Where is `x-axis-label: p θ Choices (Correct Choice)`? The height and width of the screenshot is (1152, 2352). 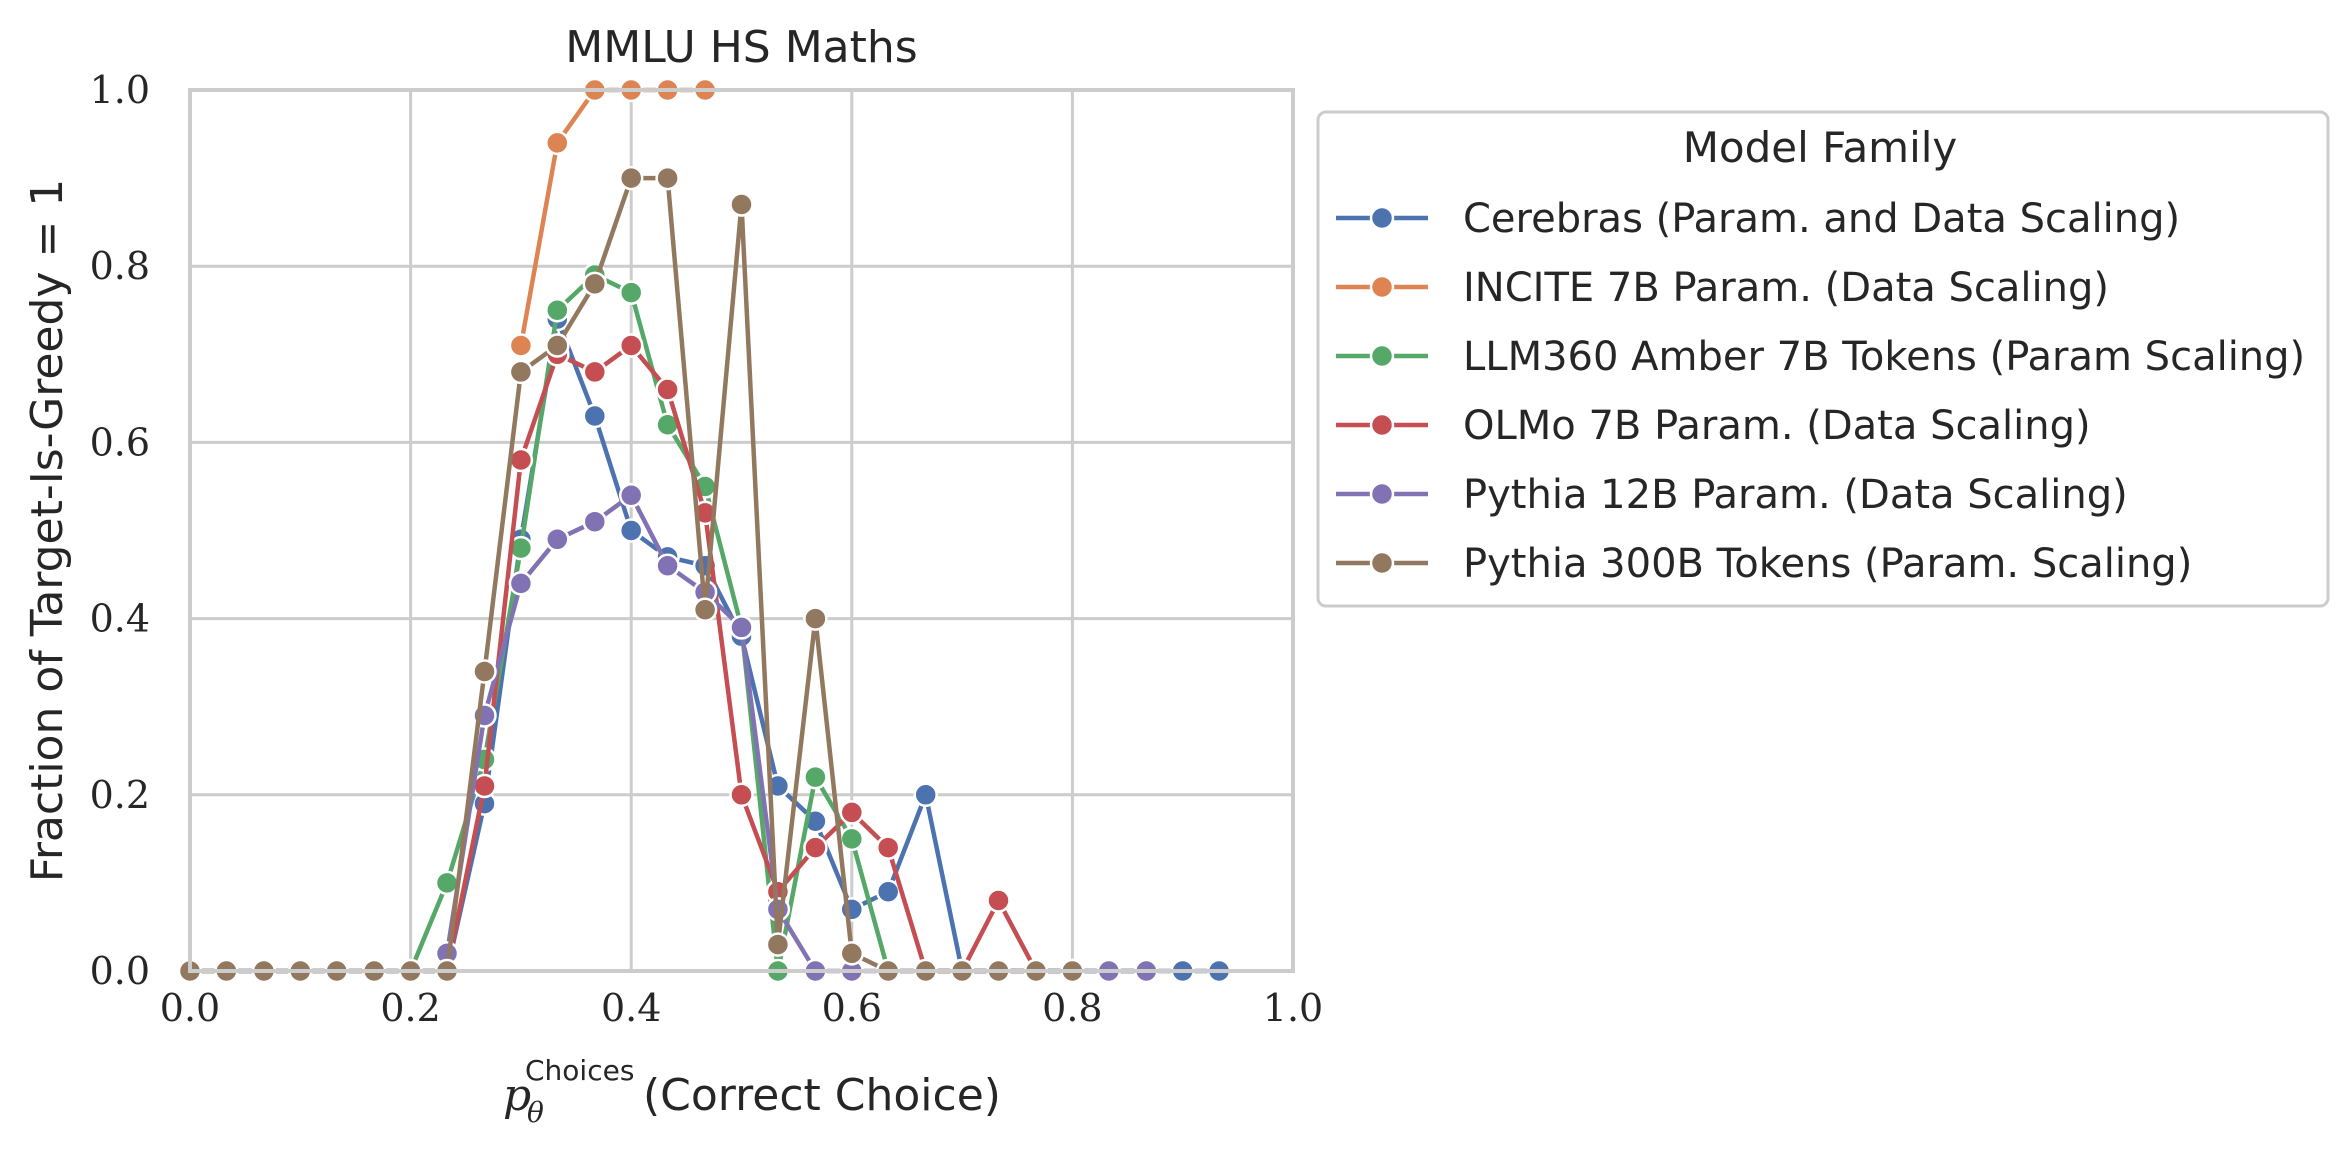
x-axis-label: p θ Choices (Correct Choice) is located at coordinates (752, 1091).